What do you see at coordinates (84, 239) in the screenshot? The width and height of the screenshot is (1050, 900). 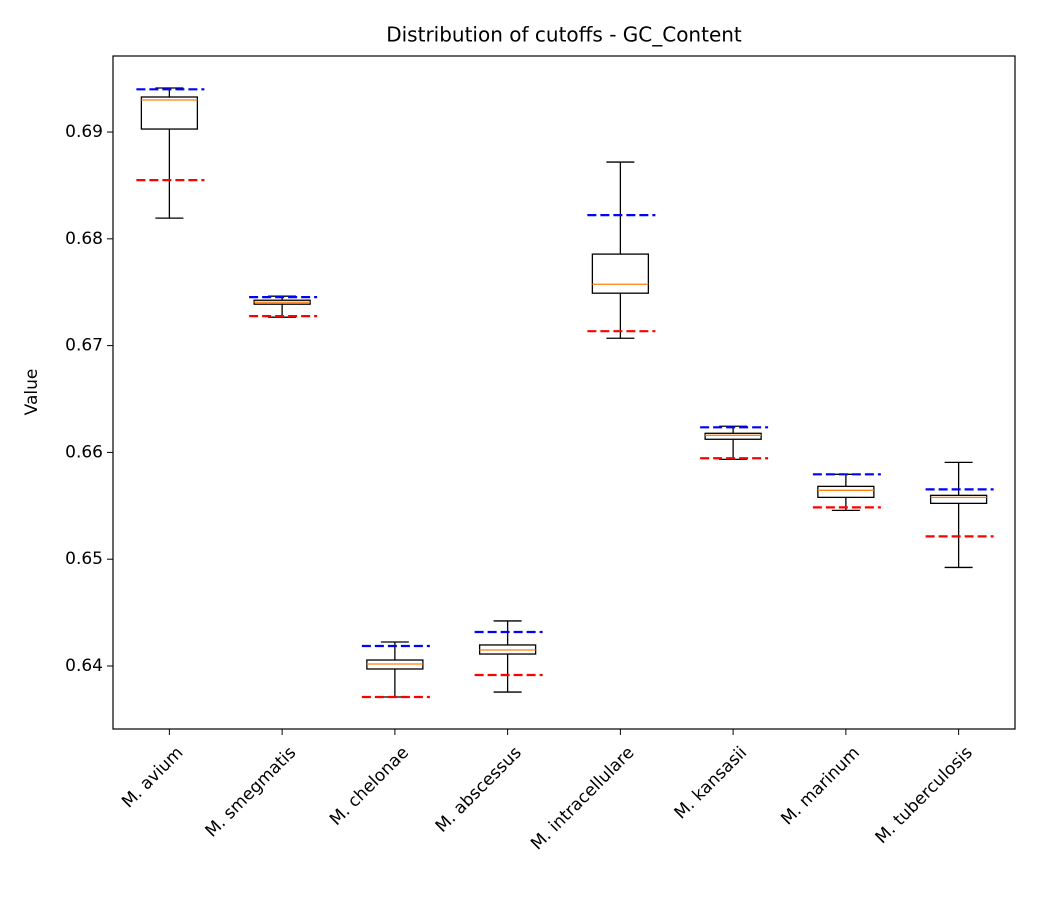 I see `y-tick-label: 0.68` at bounding box center [84, 239].